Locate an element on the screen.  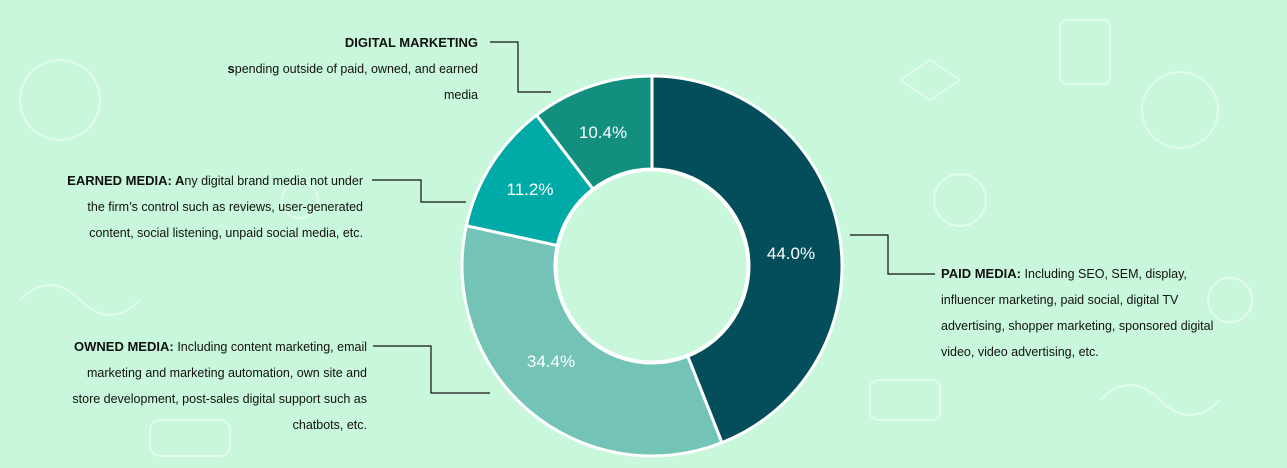
leader-line-owned is located at coordinates (431, 369).